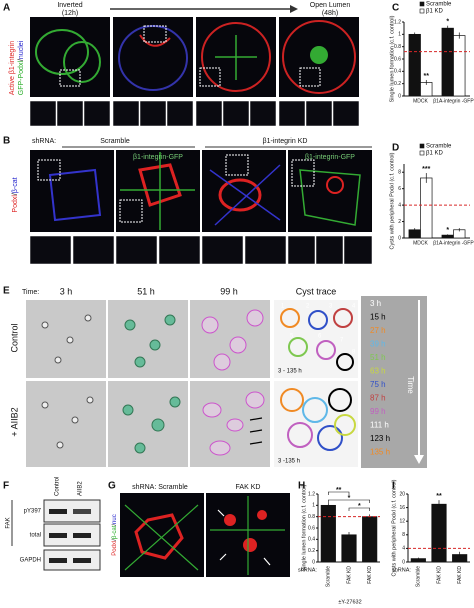 Image resolution: width=474 pixels, height=608 pixels. Describe the element at coordinates (378, 330) in the screenshot. I see `time-point: 27 h` at that location.